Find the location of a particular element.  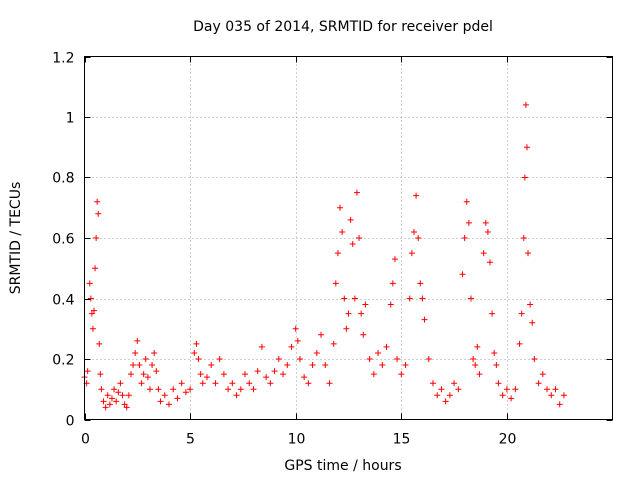

x-tick-label: 15 is located at coordinates (402, 440).